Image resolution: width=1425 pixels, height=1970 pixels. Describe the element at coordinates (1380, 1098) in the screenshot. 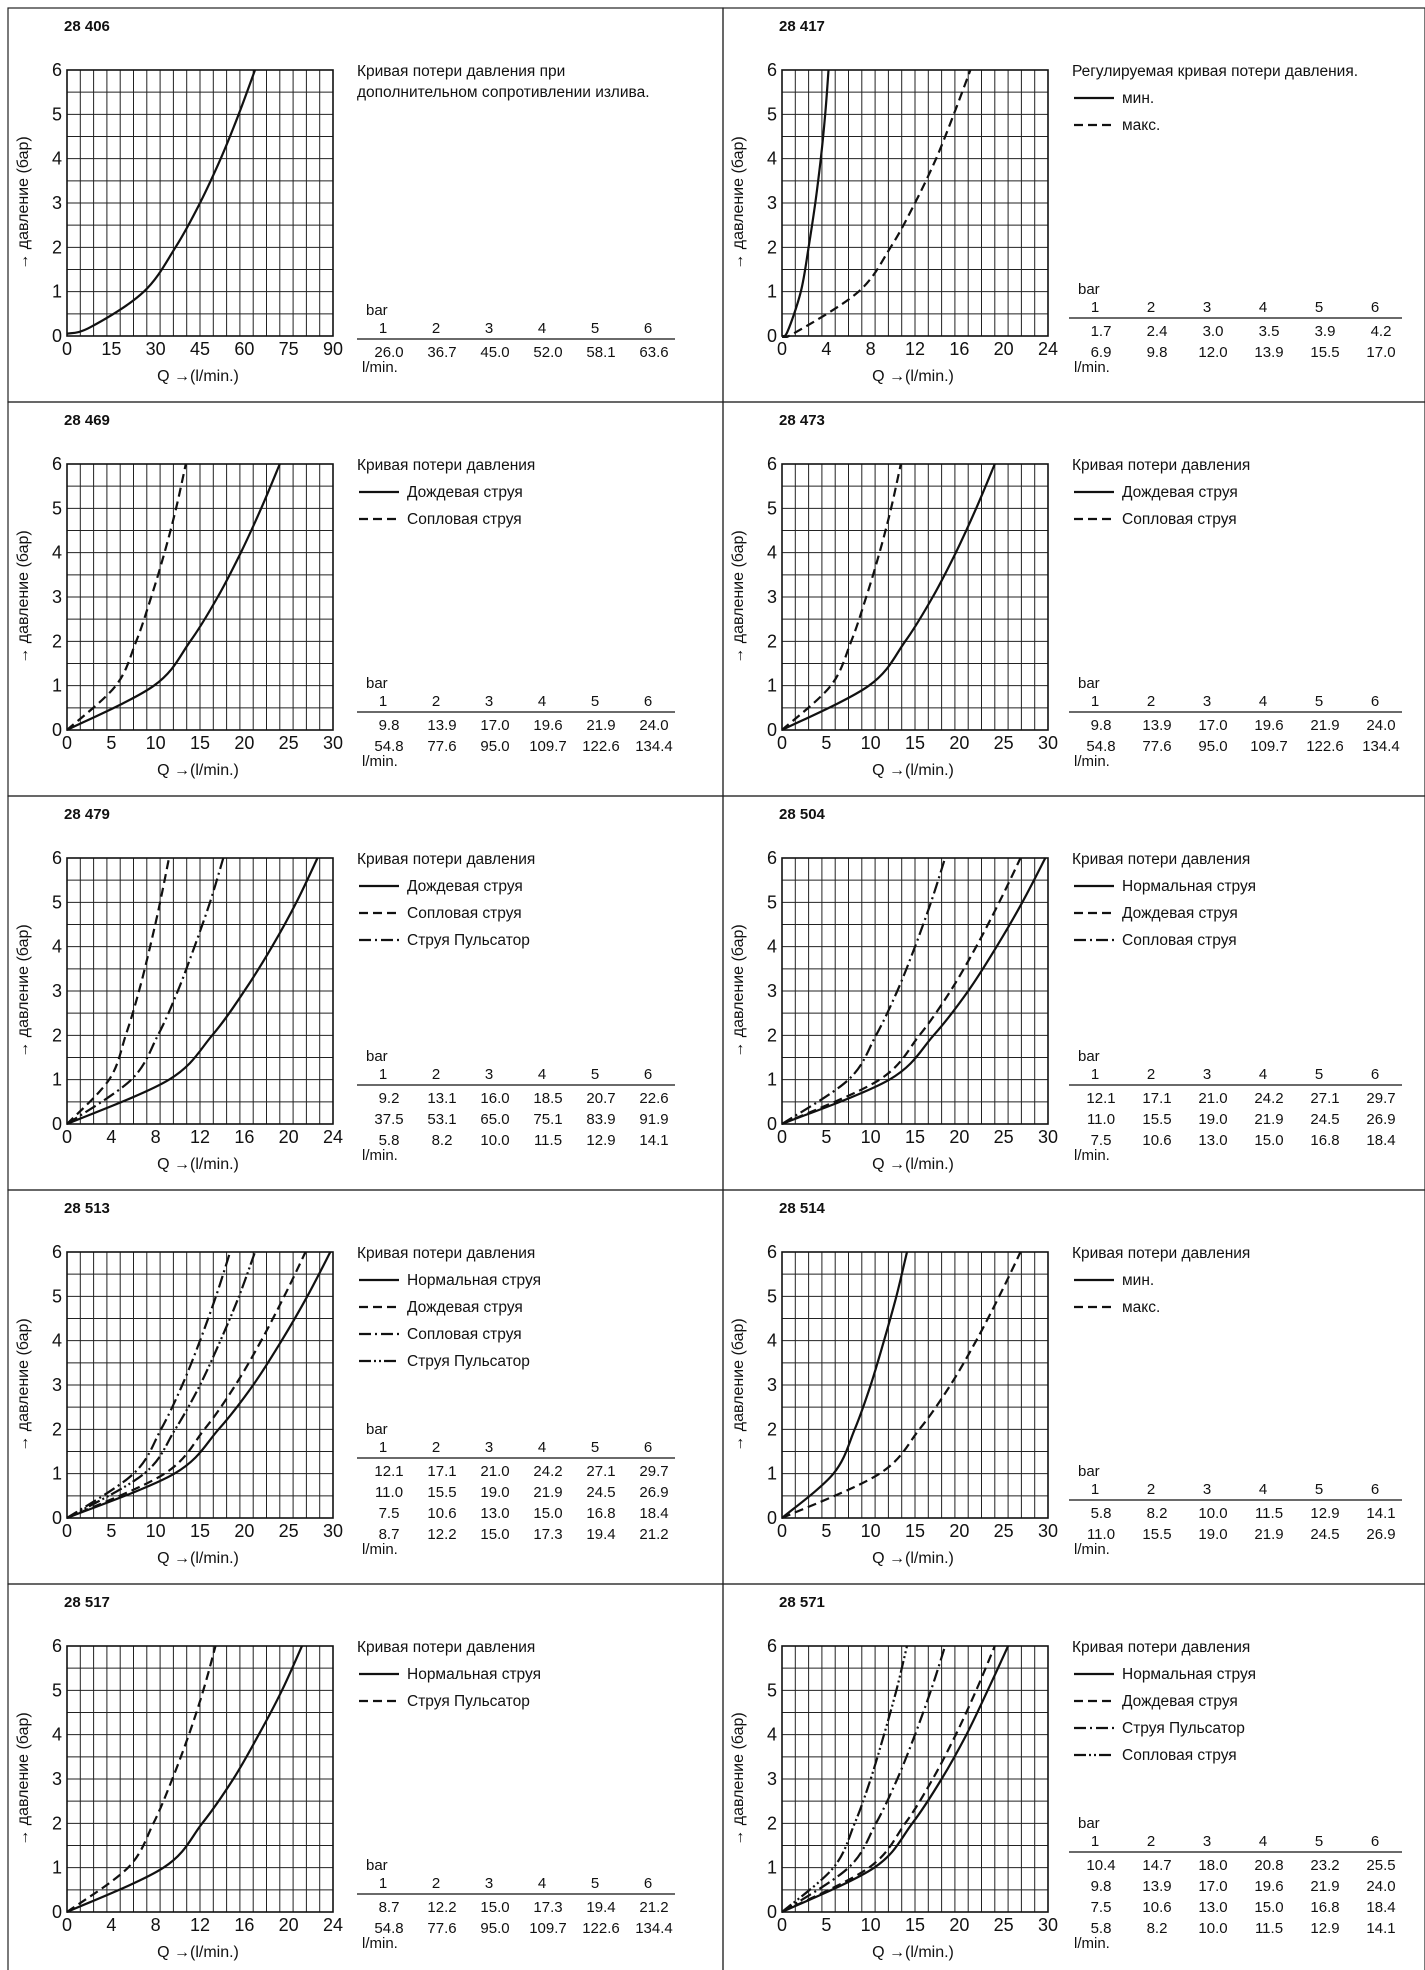

I see `table-cell: 29.7` at that location.